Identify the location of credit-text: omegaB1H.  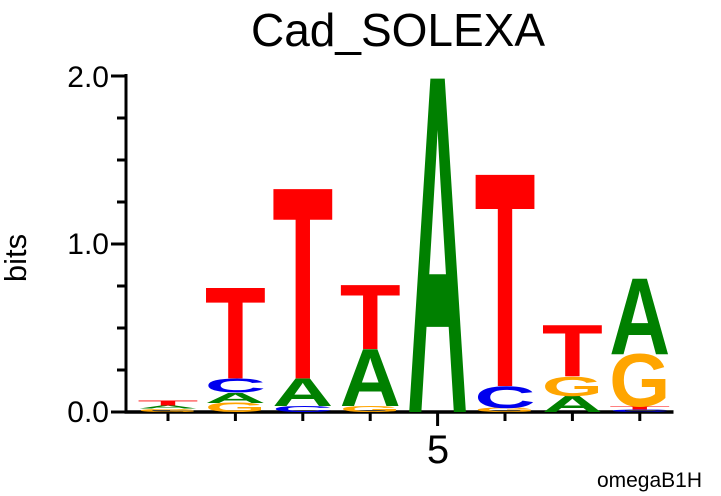
(649, 480).